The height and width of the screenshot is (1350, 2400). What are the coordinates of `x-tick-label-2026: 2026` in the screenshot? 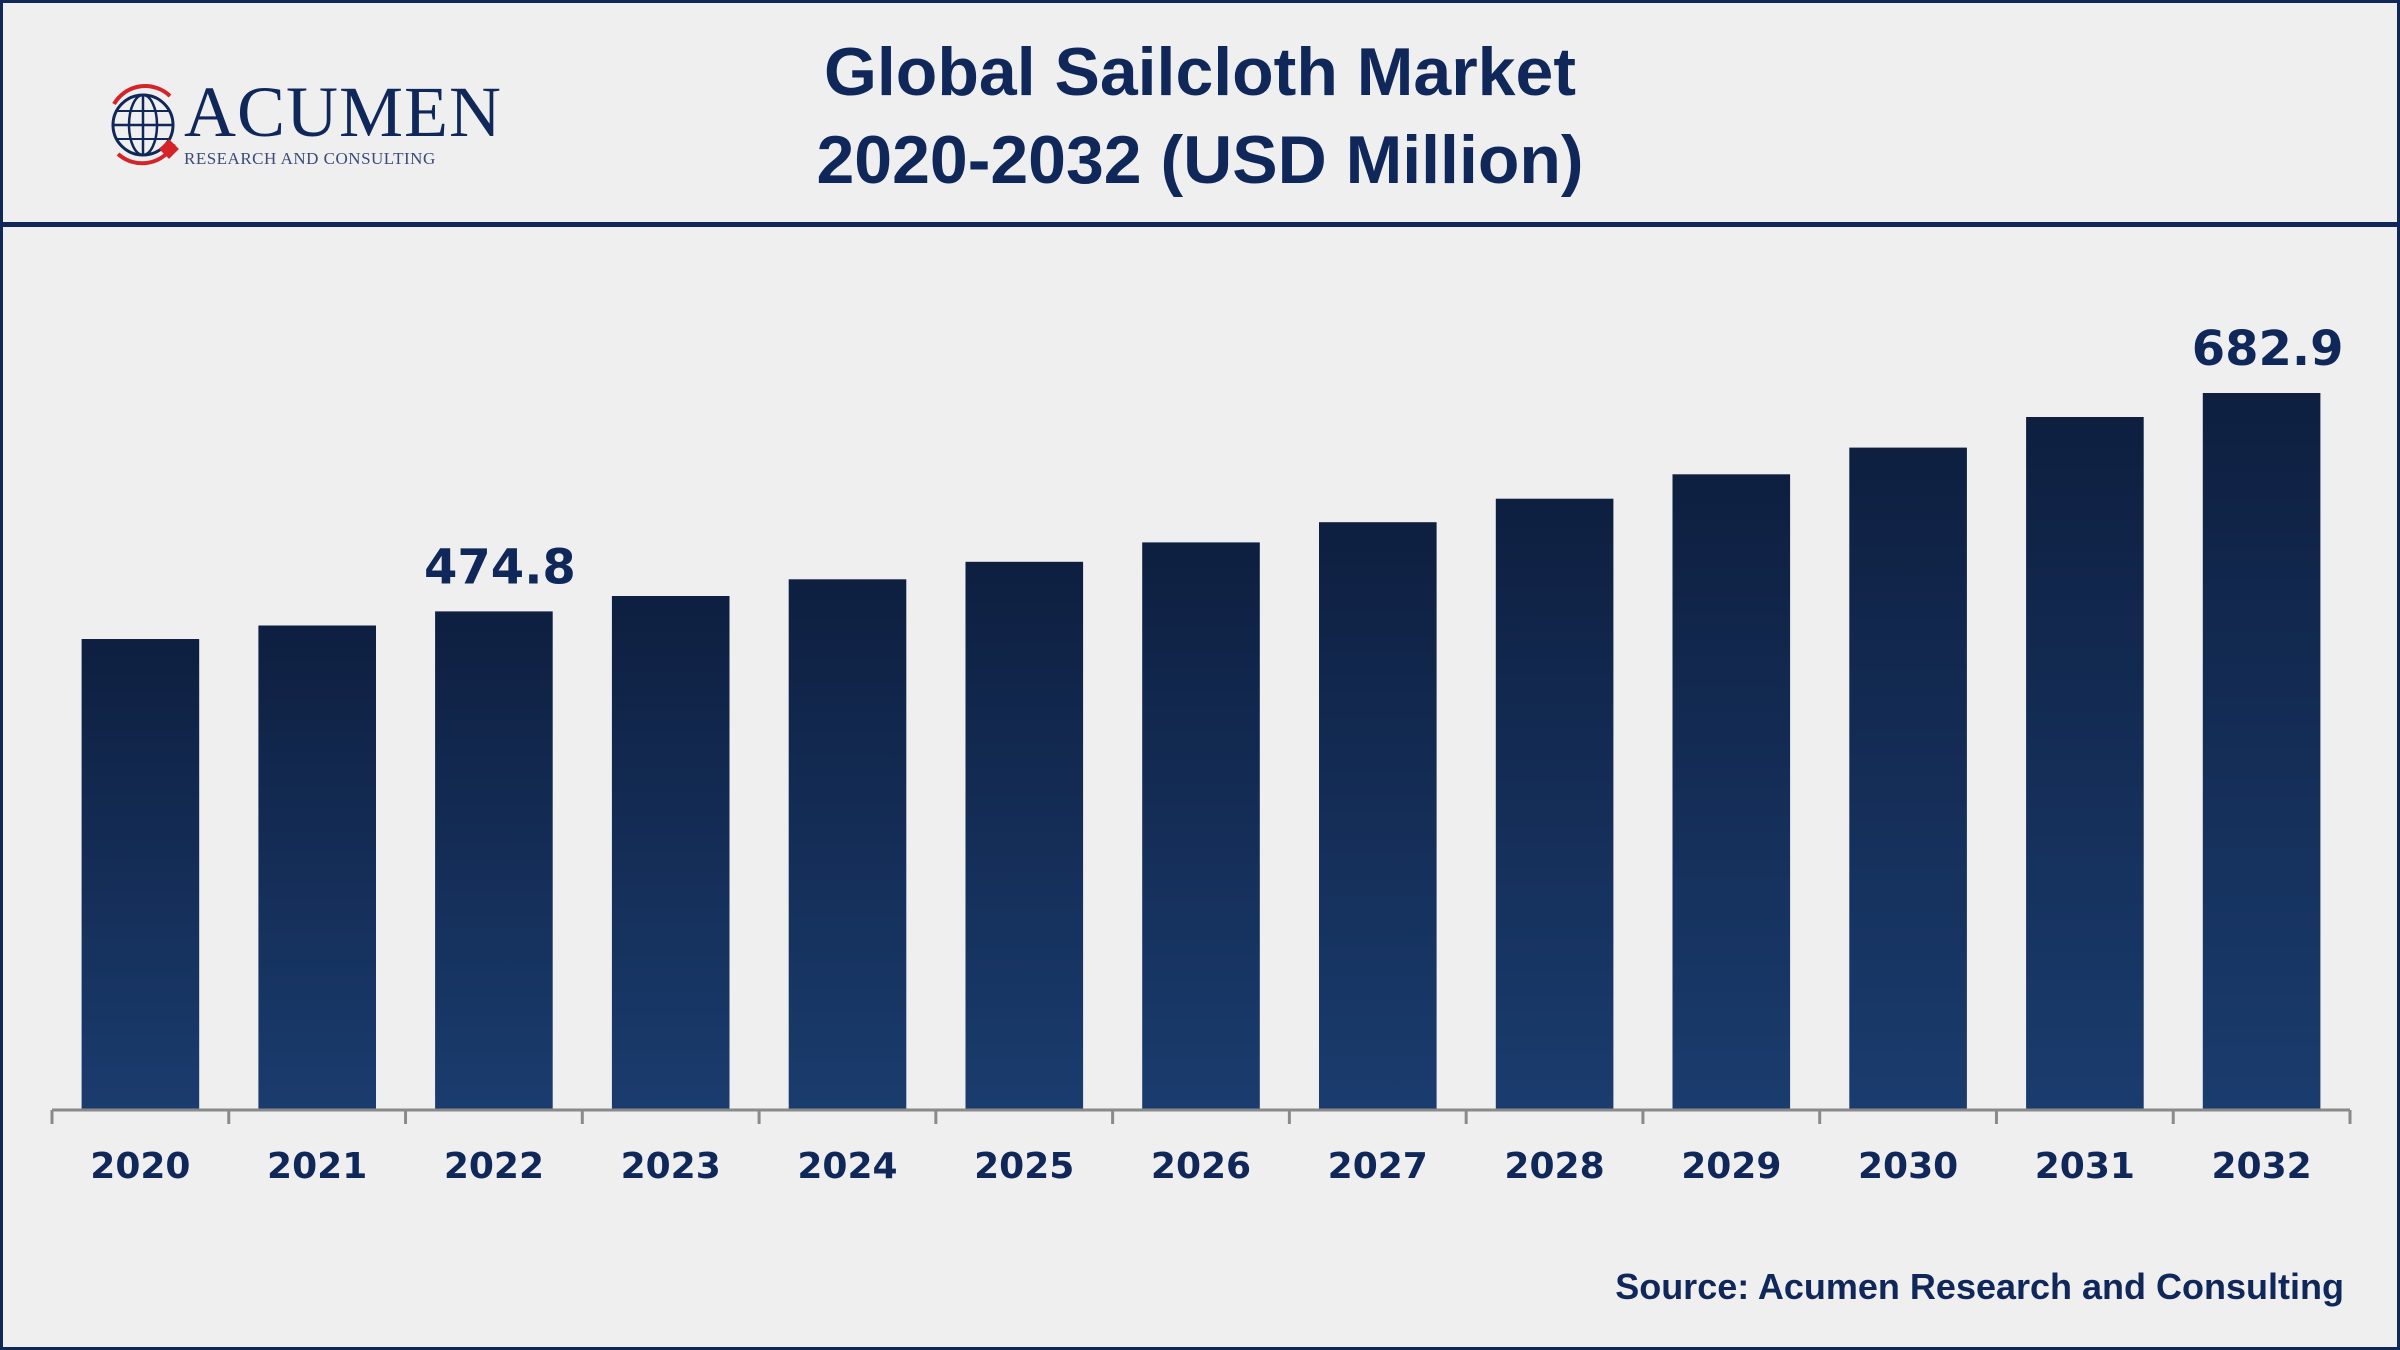 It's located at (1201, 1166).